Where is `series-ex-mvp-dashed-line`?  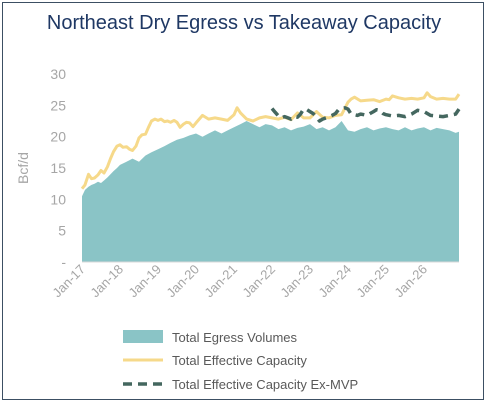 series-ex-mvp-dashed-line is located at coordinates (365, 114).